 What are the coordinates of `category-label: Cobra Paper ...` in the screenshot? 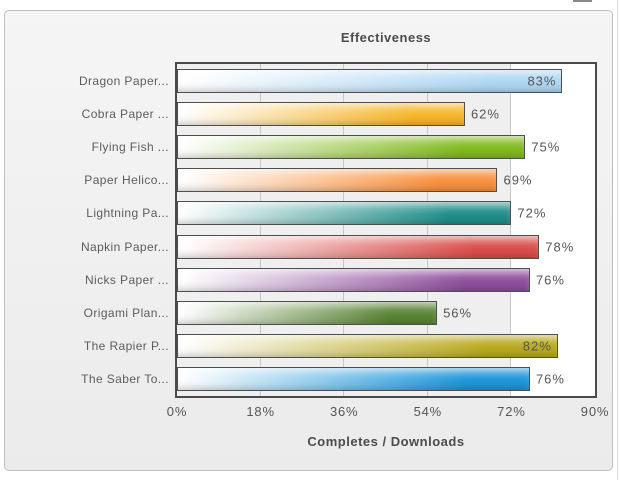 It's located at (125, 113).